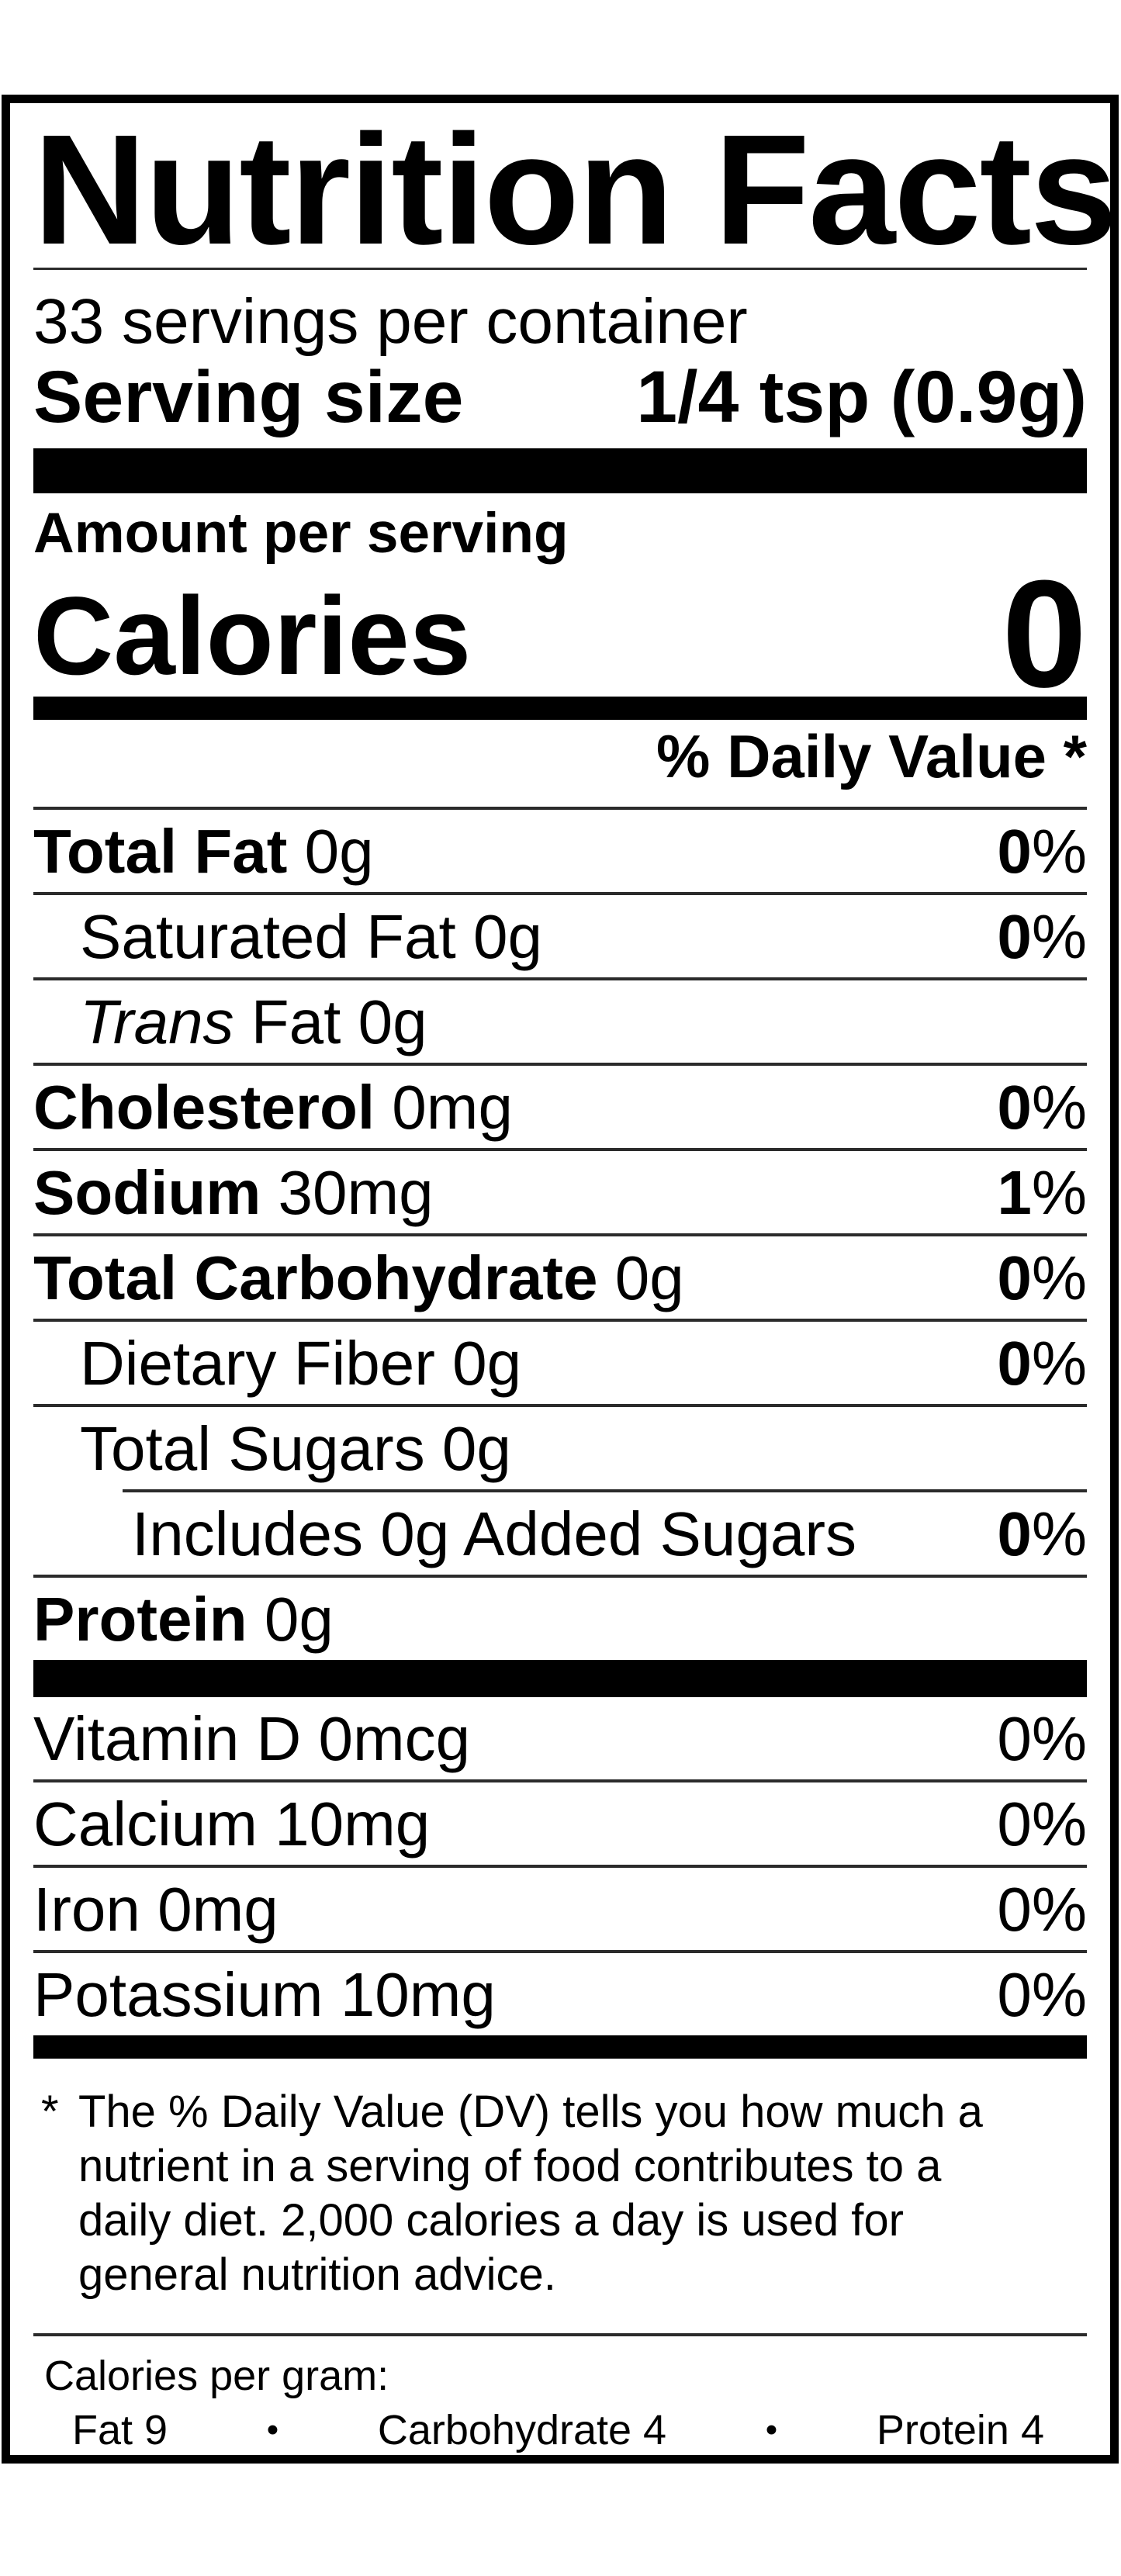 The width and height of the screenshot is (1121, 2576). What do you see at coordinates (560, 397) in the screenshot?
I see `serving-size-row: Serving size 1/4 tsp (0.9g)` at bounding box center [560, 397].